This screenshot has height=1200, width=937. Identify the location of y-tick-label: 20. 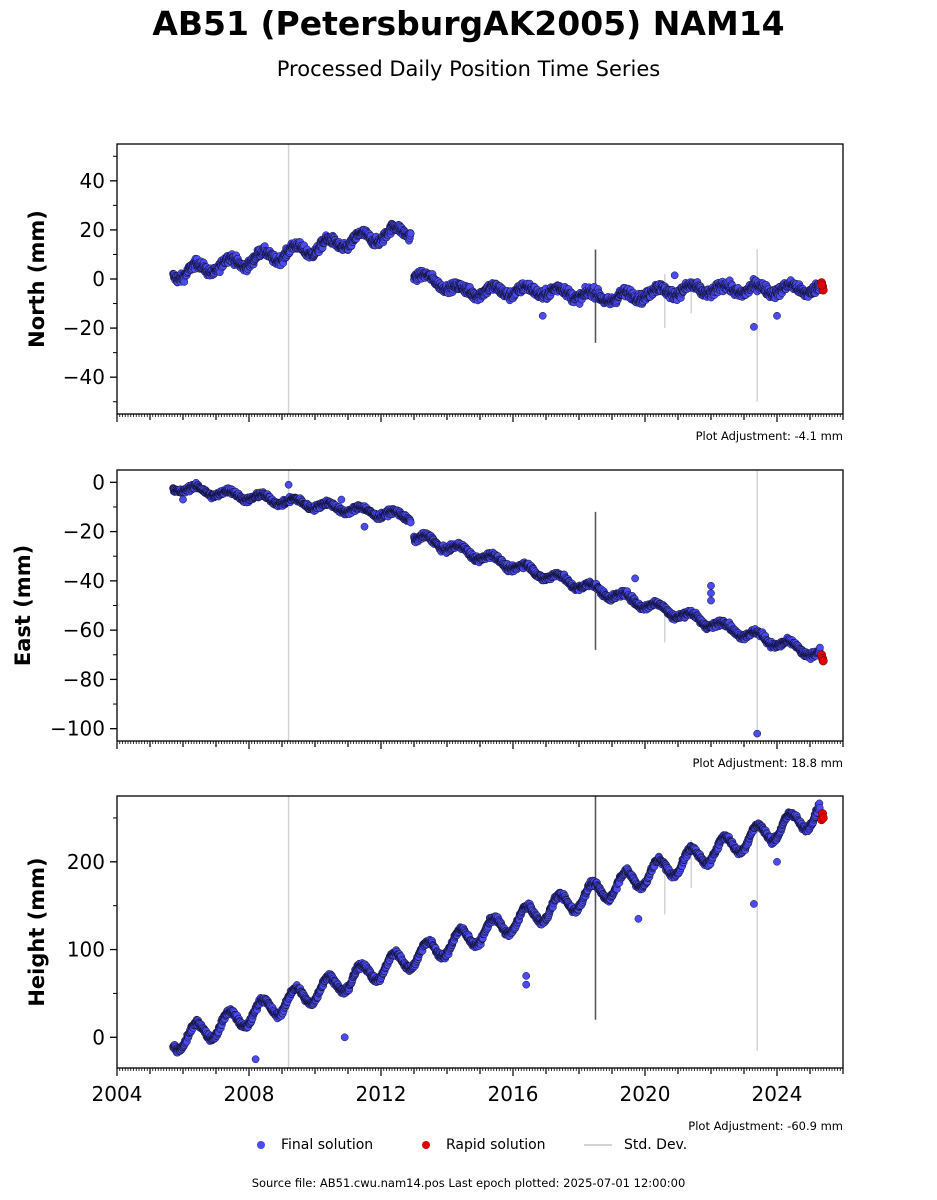
(92, 230).